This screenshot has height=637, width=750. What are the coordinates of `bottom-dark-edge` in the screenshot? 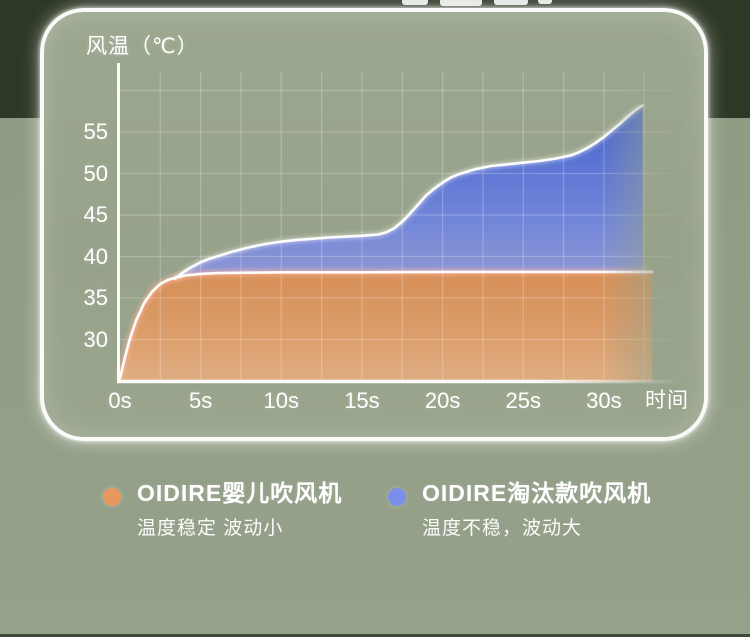 It's located at (375, 635).